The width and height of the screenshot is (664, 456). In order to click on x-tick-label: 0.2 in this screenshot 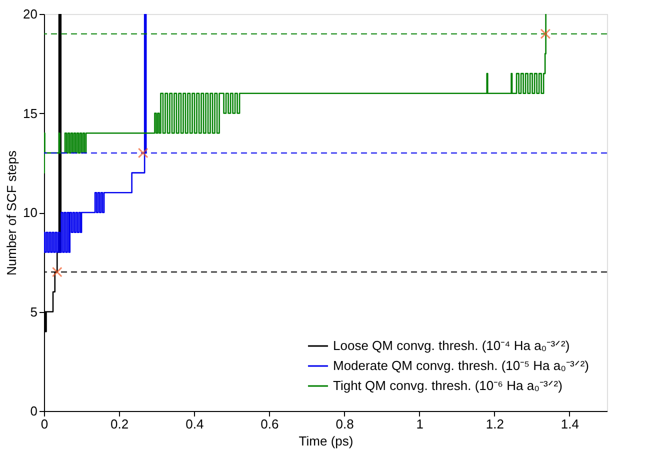, I will do `click(119, 424)`.